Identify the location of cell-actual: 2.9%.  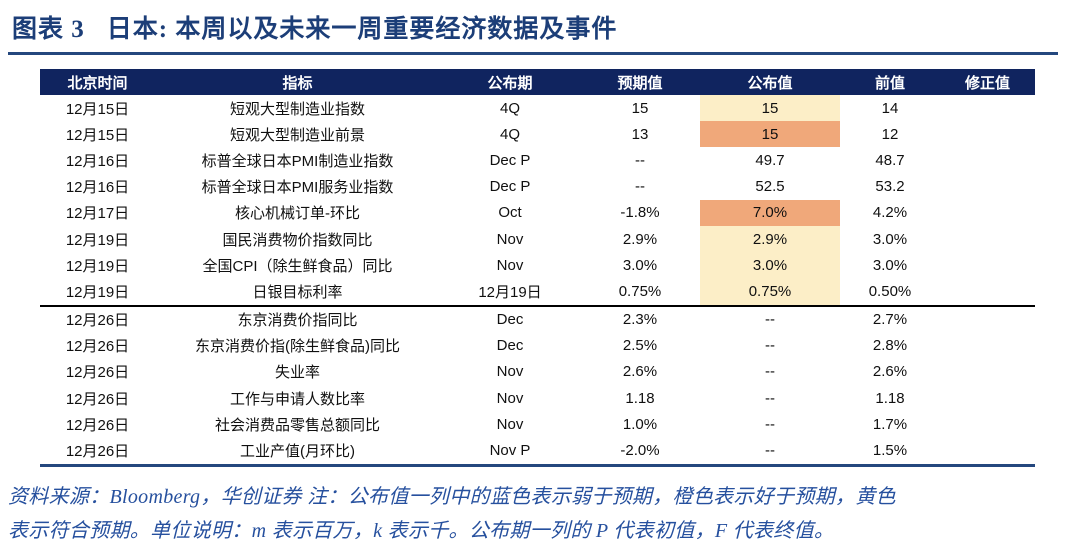
(770, 239).